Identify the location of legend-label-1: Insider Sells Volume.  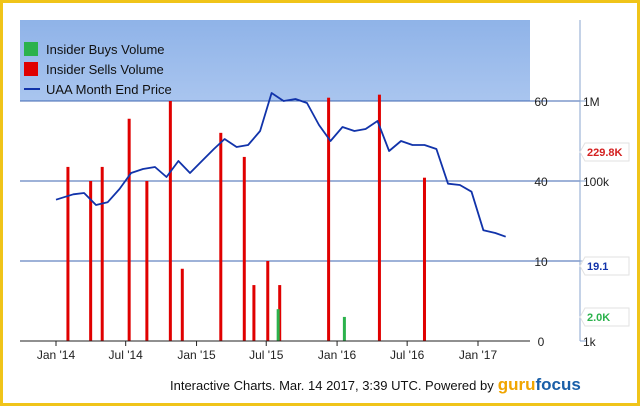
(105, 69).